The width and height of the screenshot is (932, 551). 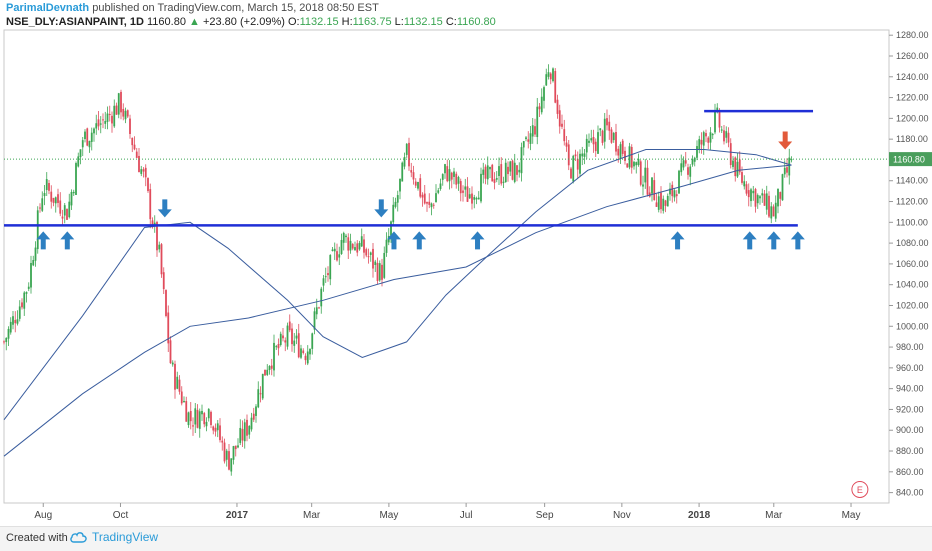 What do you see at coordinates (476, 22) in the screenshot?
I see `close-value: 1160.80` at bounding box center [476, 22].